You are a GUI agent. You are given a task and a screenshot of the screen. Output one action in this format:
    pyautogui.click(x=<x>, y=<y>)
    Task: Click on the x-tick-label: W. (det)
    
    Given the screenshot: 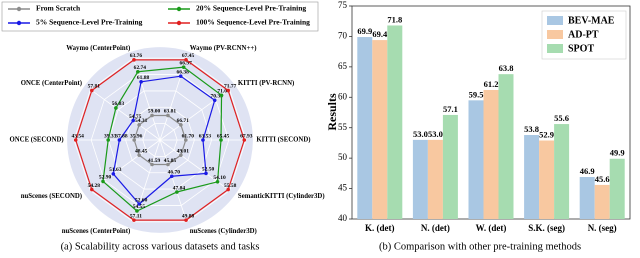 What is the action you would take?
    pyautogui.click(x=491, y=228)
    